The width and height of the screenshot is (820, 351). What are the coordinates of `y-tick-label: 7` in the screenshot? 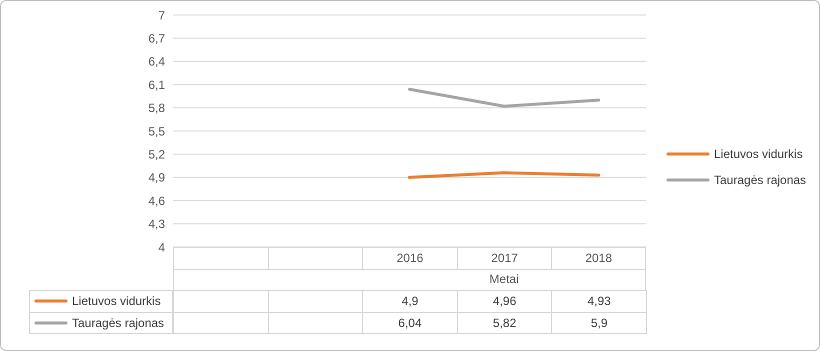 It's located at (162, 15).